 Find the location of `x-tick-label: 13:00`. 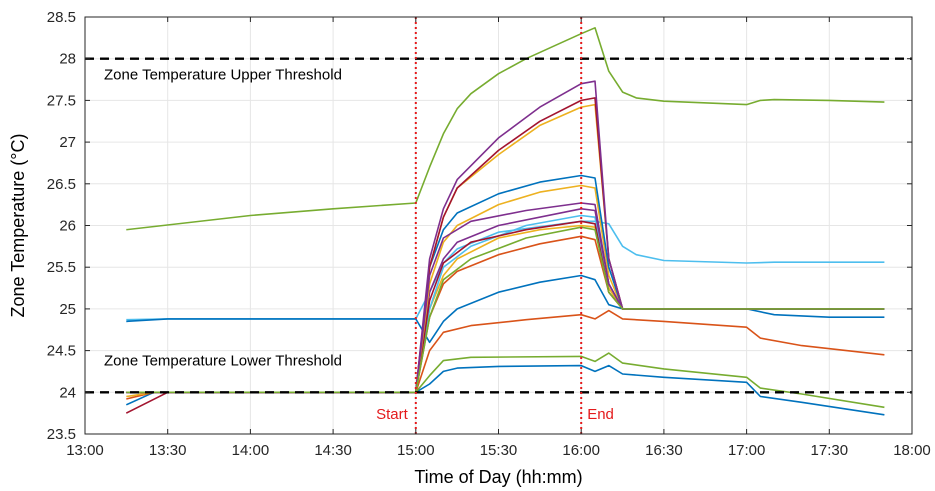

x-tick-label: 13:00 is located at coordinates (85, 450).